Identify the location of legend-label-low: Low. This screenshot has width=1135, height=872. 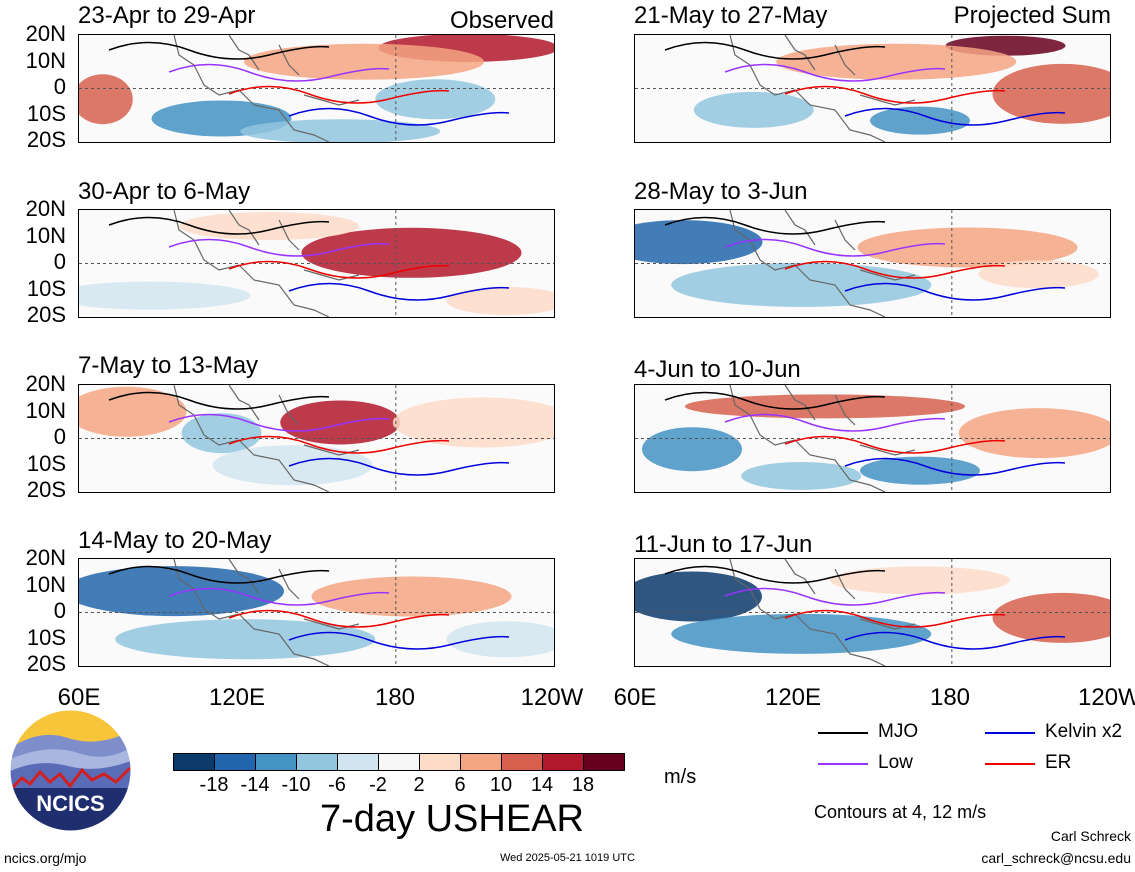
(895, 762).